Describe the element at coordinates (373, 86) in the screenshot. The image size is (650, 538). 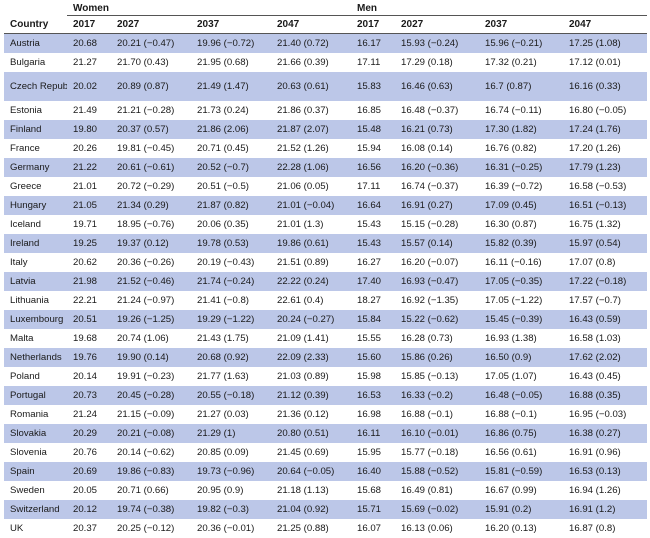
I see `value-cell: 15.83` at that location.